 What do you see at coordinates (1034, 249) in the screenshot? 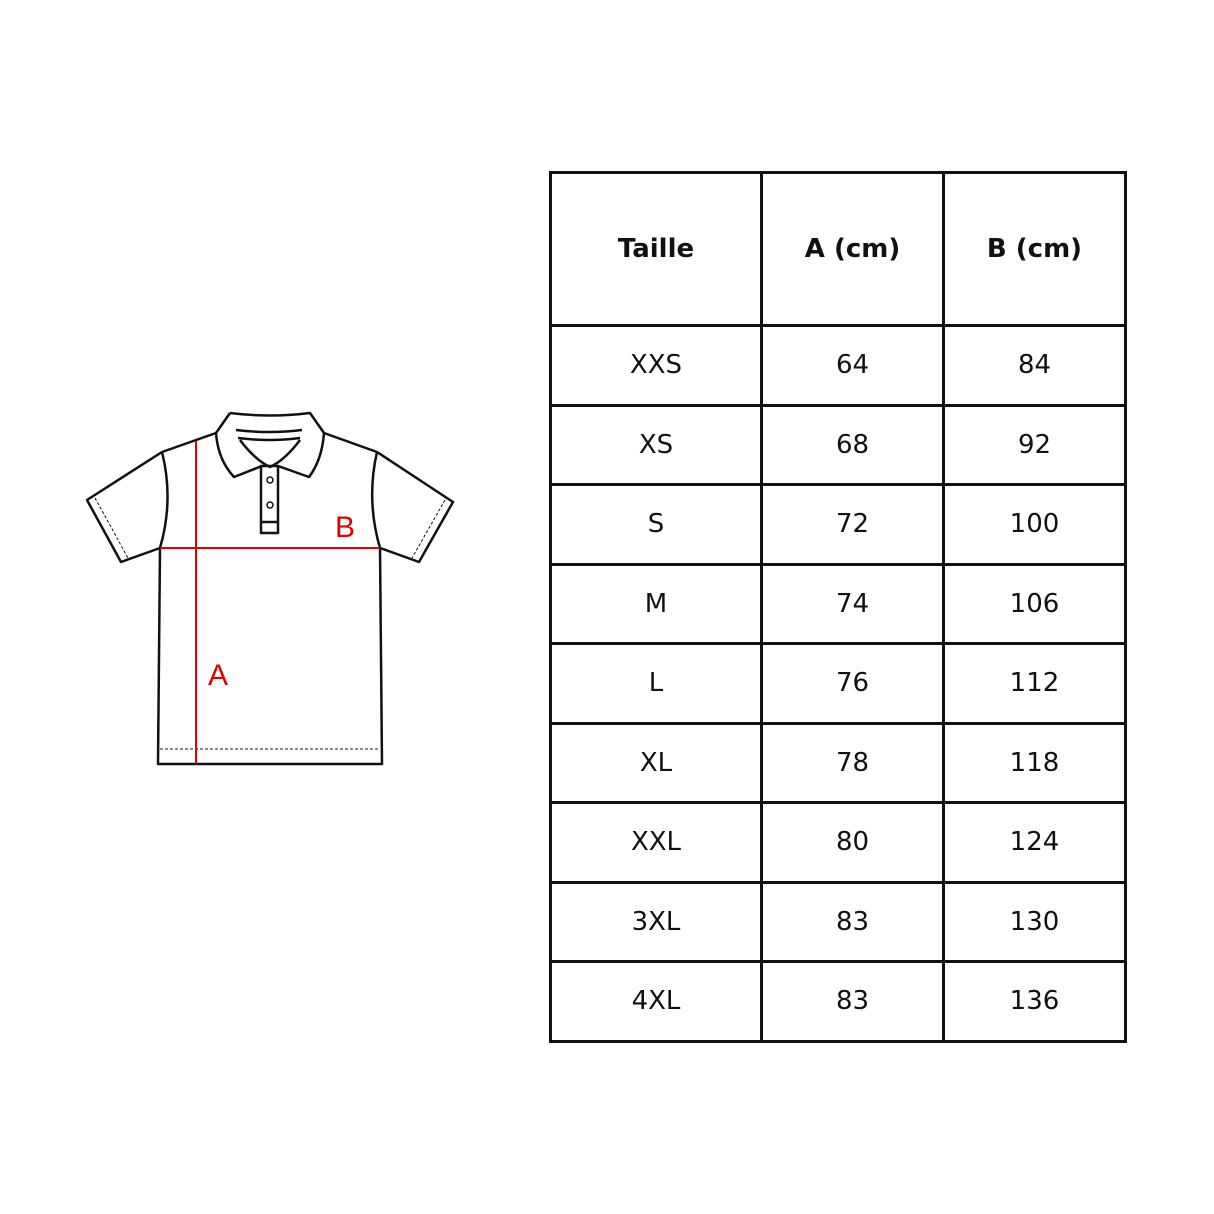
I see `header-b: B (cm)` at bounding box center [1034, 249].